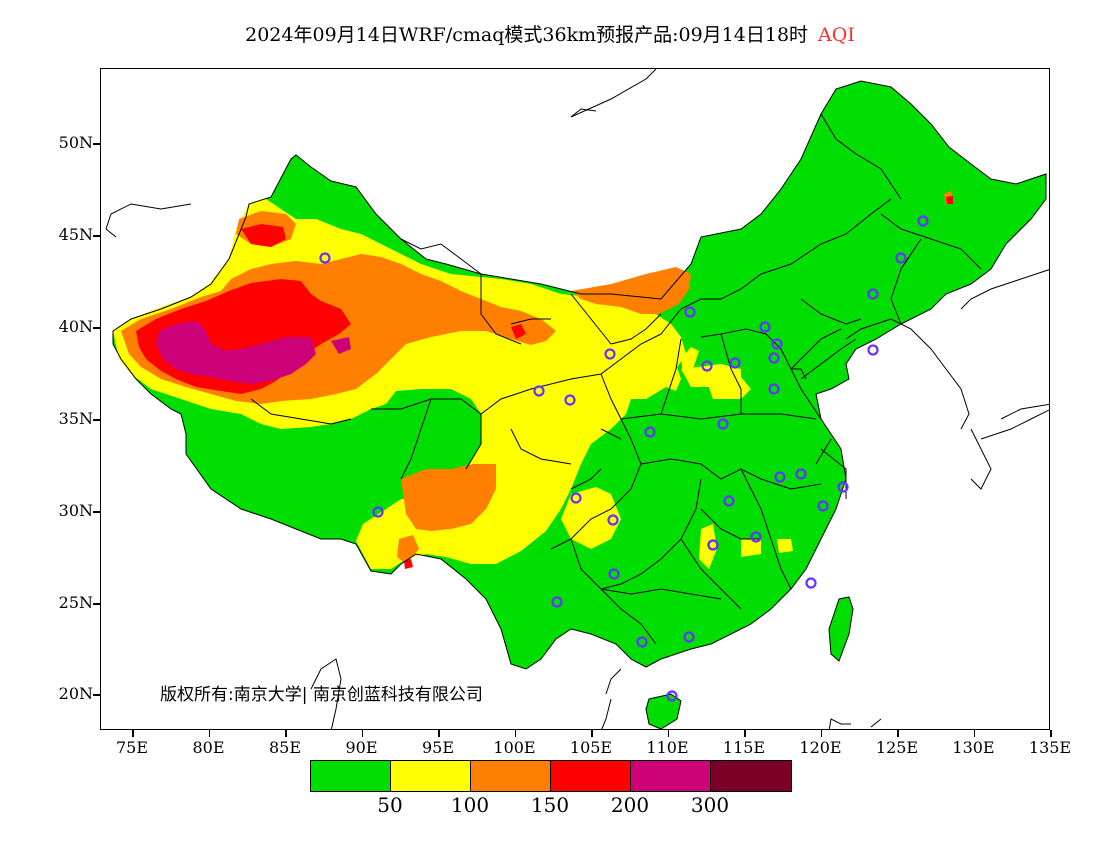  I want to click on aqi-band-very-unhealthy, so click(236, 352).